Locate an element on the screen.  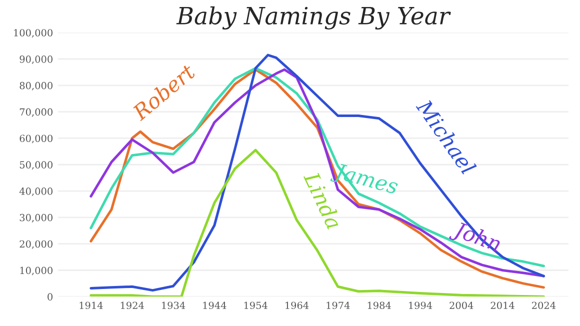
y-tick-label: 100,000 is located at coordinates (33, 33).